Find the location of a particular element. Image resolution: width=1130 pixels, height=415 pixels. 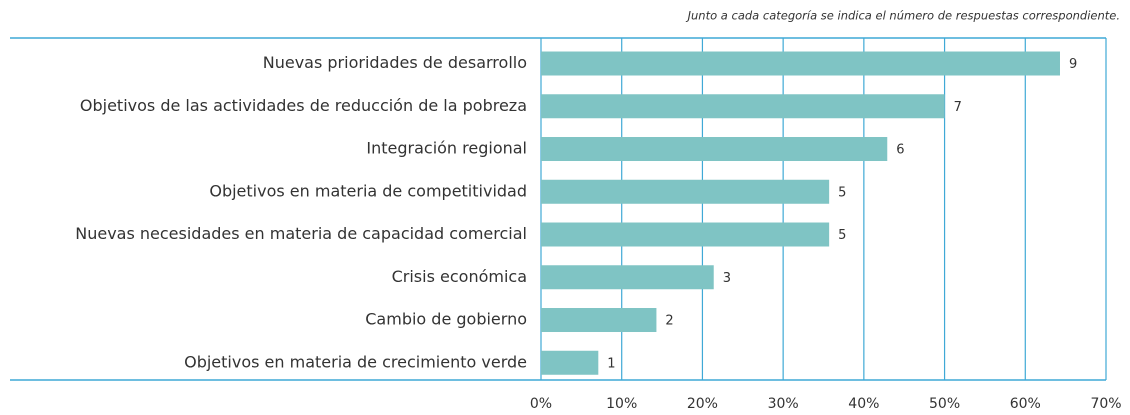

x-tick-label: 70% is located at coordinates (1105, 404).